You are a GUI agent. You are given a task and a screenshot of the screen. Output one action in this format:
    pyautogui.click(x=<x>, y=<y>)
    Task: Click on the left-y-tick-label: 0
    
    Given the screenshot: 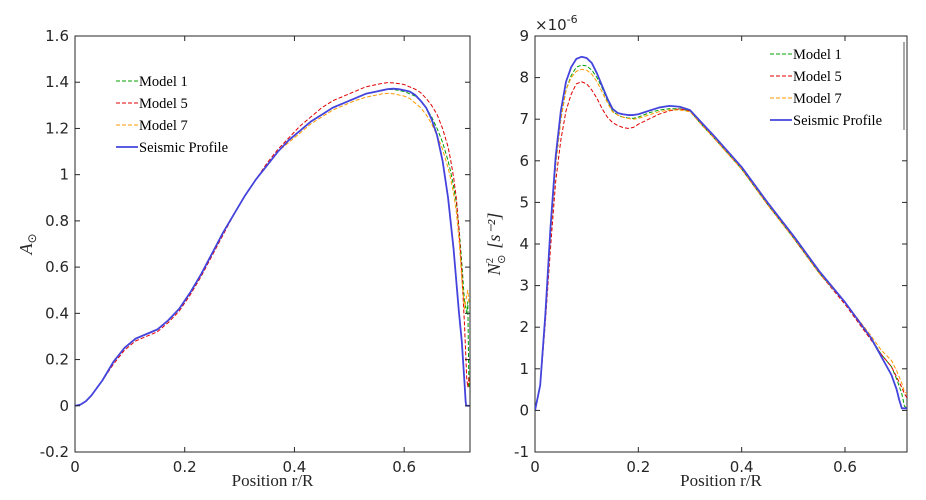 What is the action you would take?
    pyautogui.click(x=64, y=406)
    